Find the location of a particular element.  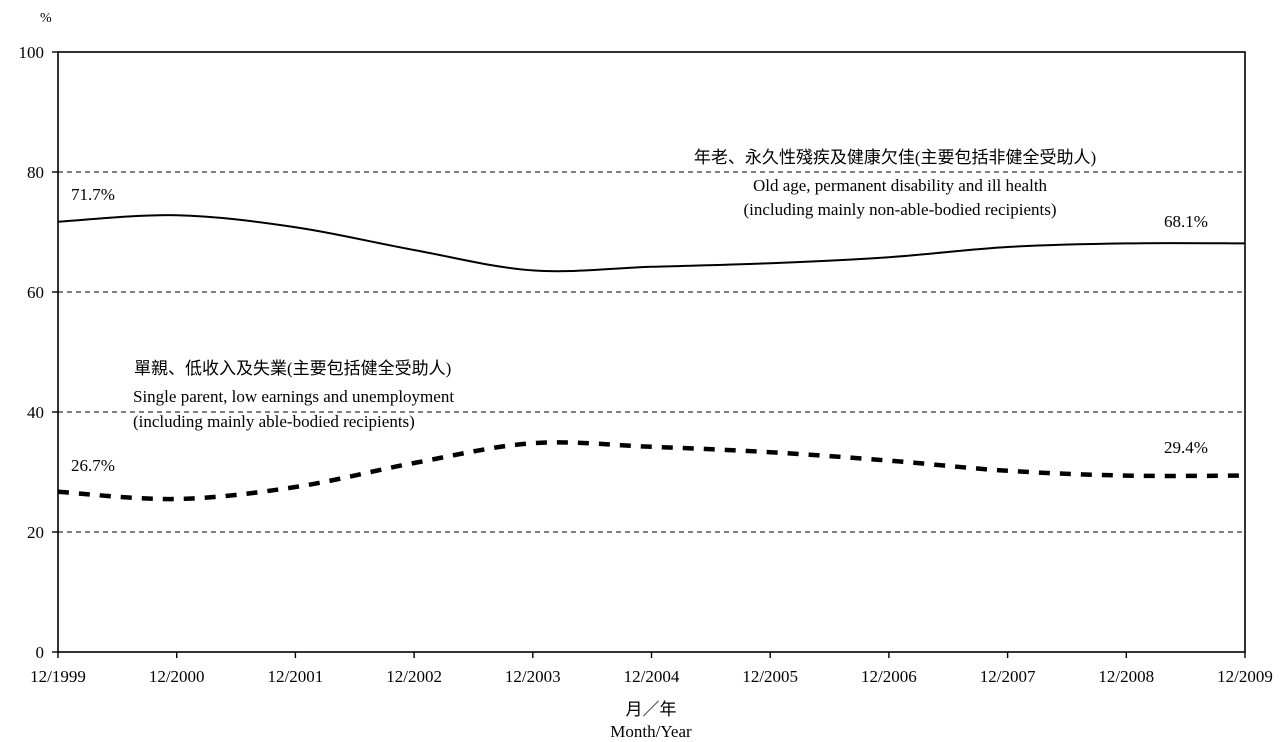

series-line-single_parent is located at coordinates (651, 471).